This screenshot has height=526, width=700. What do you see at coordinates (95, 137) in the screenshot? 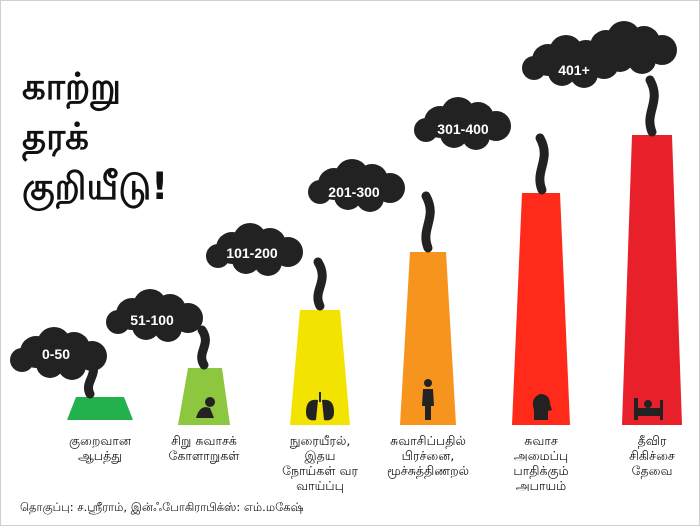
I see `page-title: காற்று தரக் குறியீடு!` at bounding box center [95, 137].